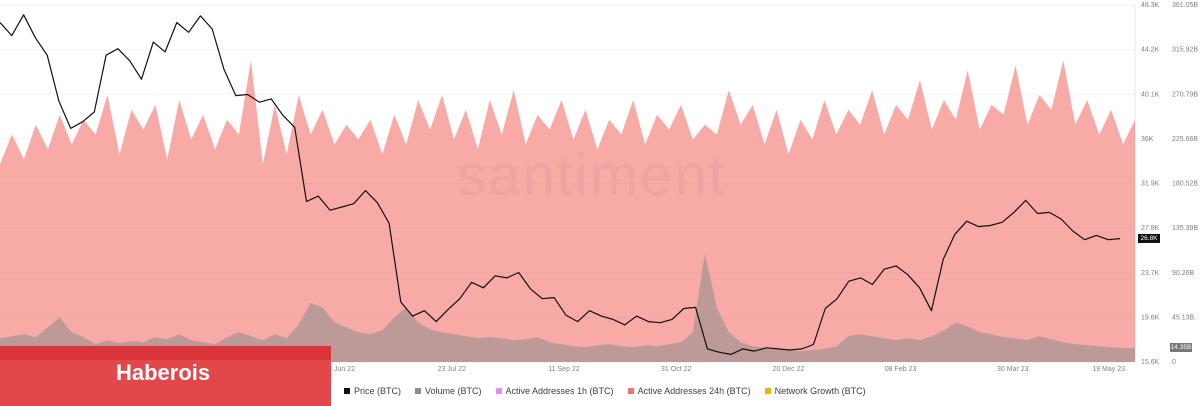 The image size is (1200, 406). What do you see at coordinates (453, 391) in the screenshot?
I see `legend-label-volume: Volume (BTC)` at bounding box center [453, 391].